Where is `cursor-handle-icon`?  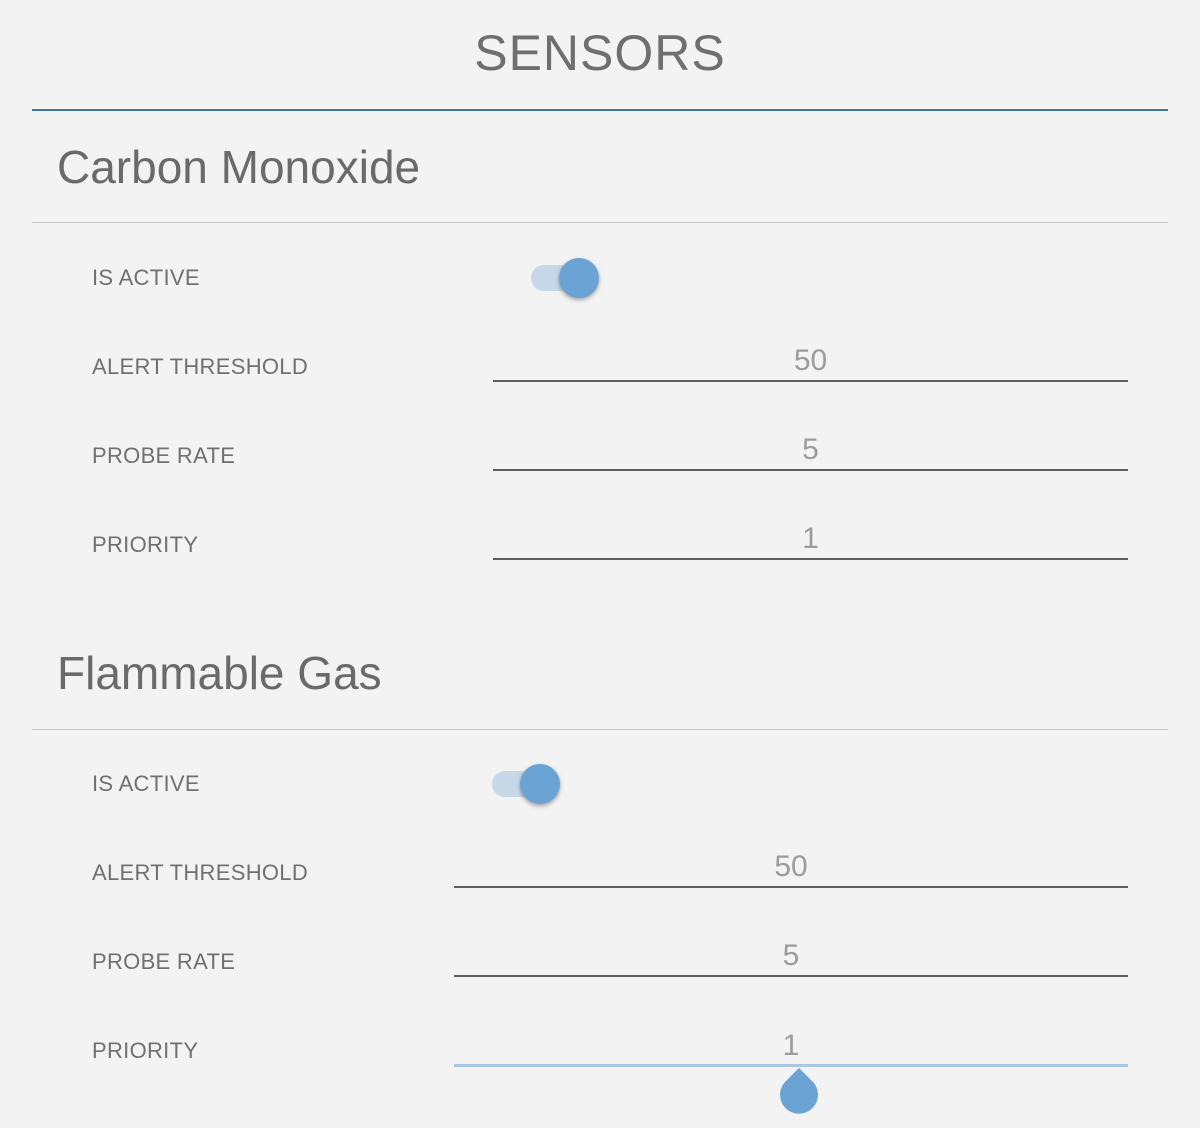 cursor-handle-icon is located at coordinates (799, 1091).